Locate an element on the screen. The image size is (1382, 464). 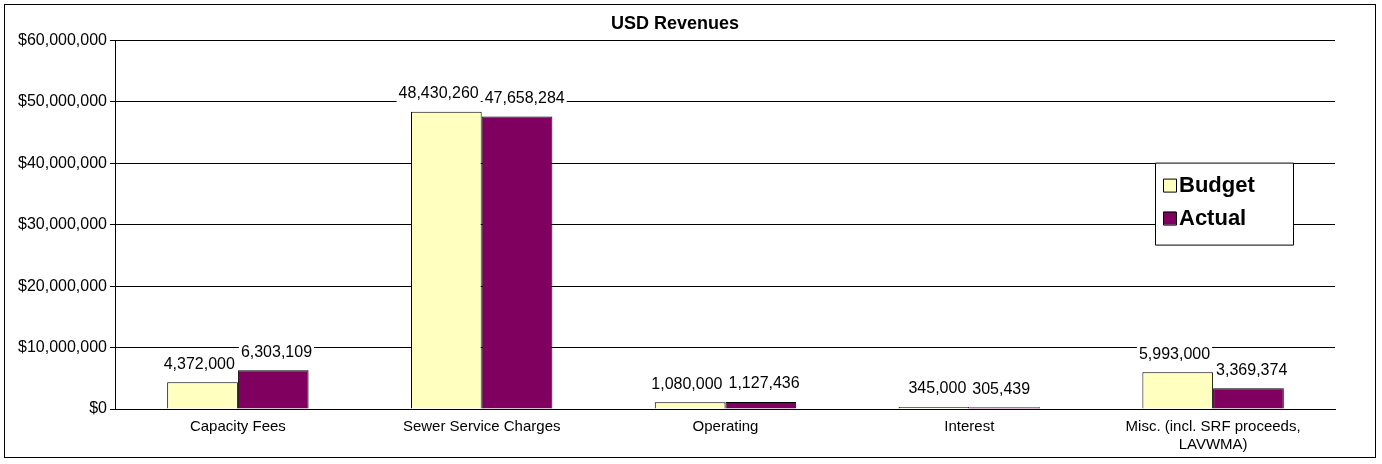
y-tick-label: $60,000,000 is located at coordinates (62, 40).